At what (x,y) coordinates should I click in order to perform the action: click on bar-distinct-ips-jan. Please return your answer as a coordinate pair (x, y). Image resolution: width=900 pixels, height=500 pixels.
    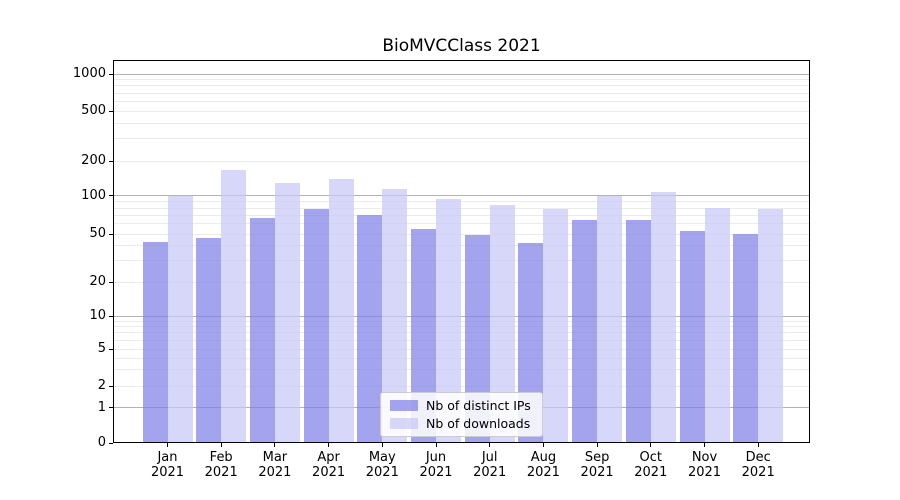
    Looking at the image, I should click on (155, 341).